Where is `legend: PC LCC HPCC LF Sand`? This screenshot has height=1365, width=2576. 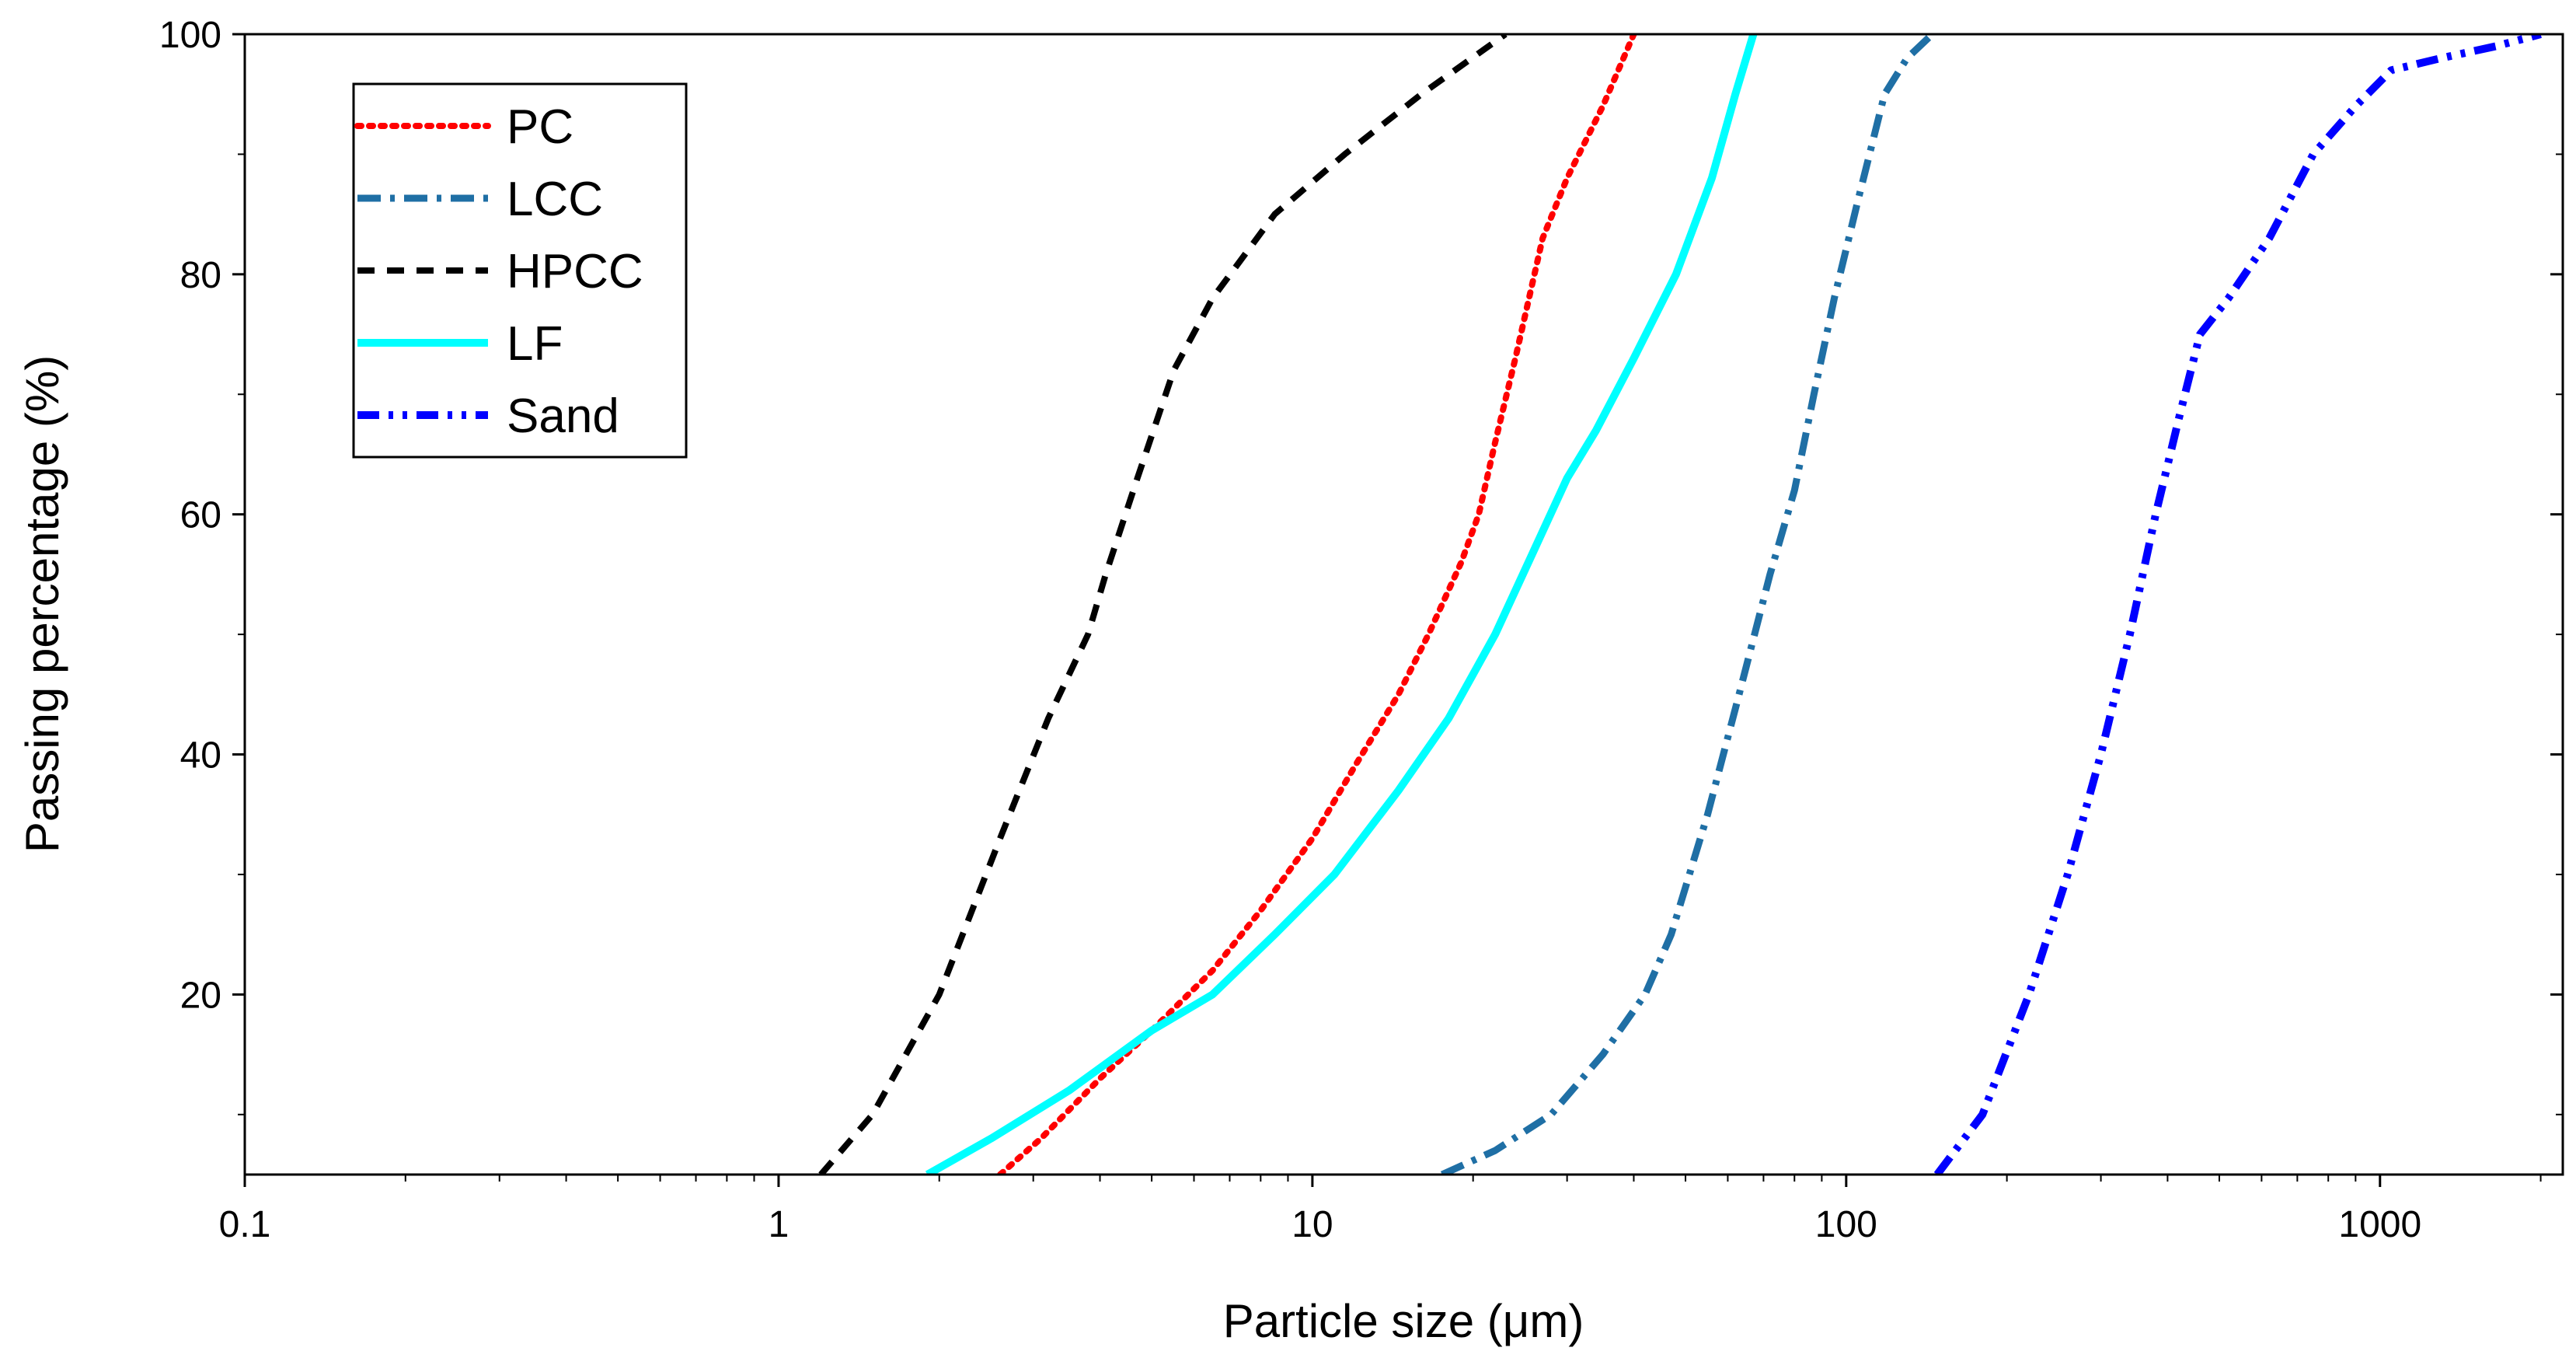 legend: PC LCC HPCC LF Sand is located at coordinates (520, 270).